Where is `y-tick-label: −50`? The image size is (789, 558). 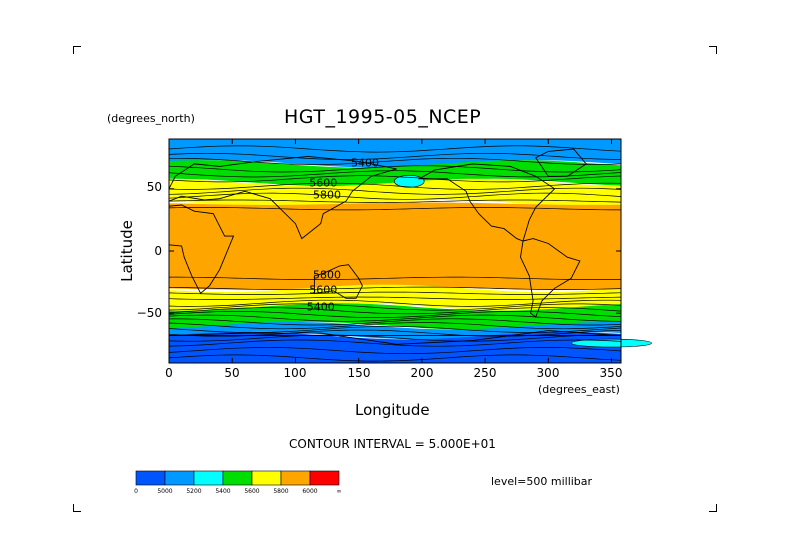
y-tick-label: −50 is located at coordinates (149, 313).